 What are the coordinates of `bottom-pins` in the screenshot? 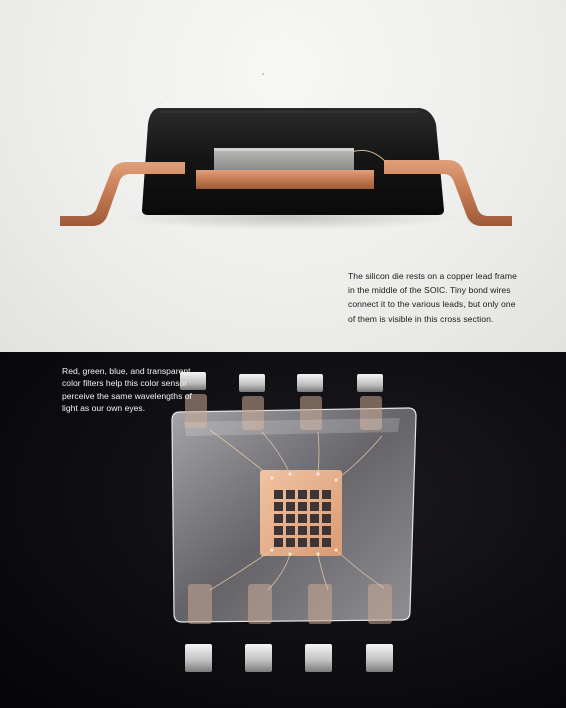 It's located at (289, 658).